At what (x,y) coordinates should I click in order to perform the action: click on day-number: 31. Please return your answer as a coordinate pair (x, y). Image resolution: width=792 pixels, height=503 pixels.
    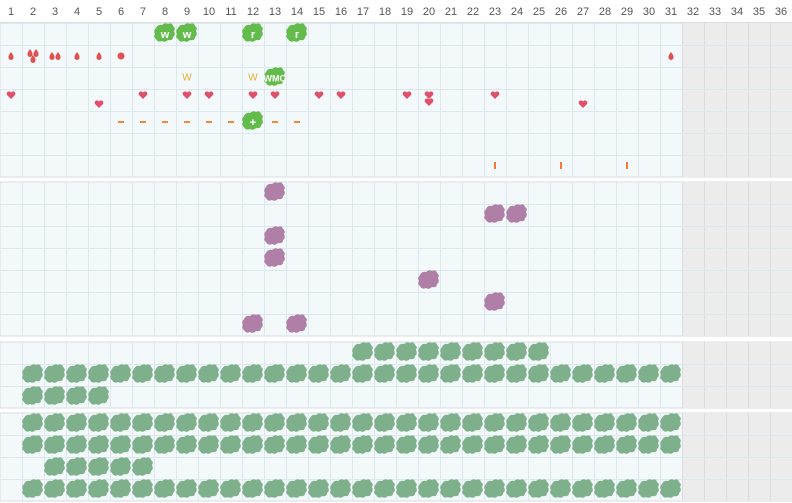
    Looking at the image, I should click on (671, 12).